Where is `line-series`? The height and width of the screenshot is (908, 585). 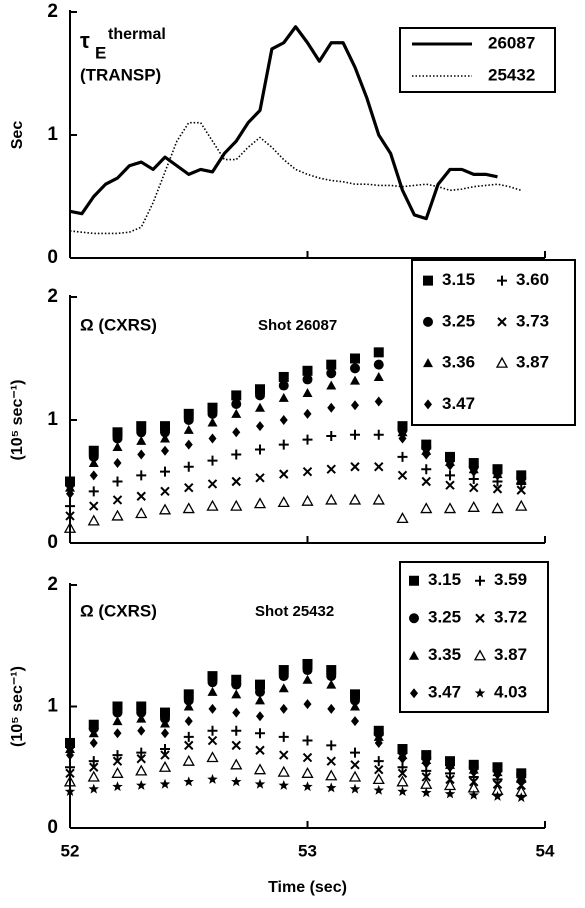 line-series is located at coordinates (295, 178).